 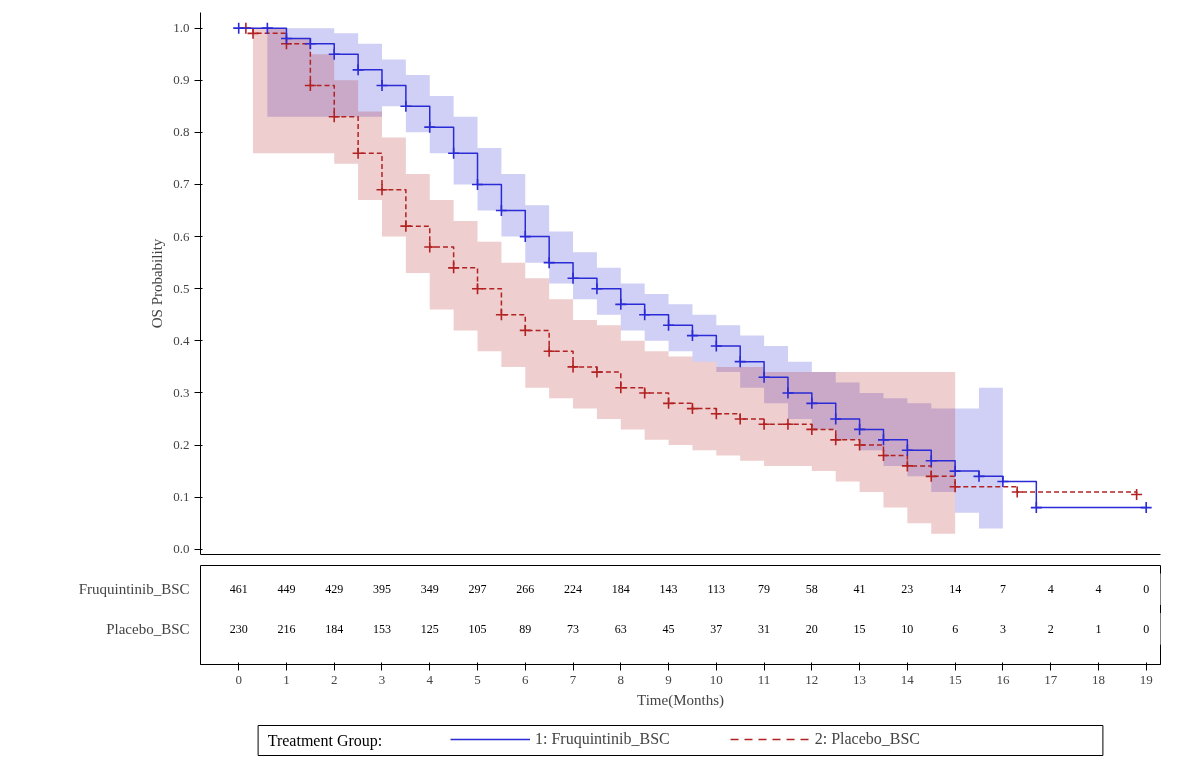 I want to click on data-label: 461, so click(x=238, y=589).